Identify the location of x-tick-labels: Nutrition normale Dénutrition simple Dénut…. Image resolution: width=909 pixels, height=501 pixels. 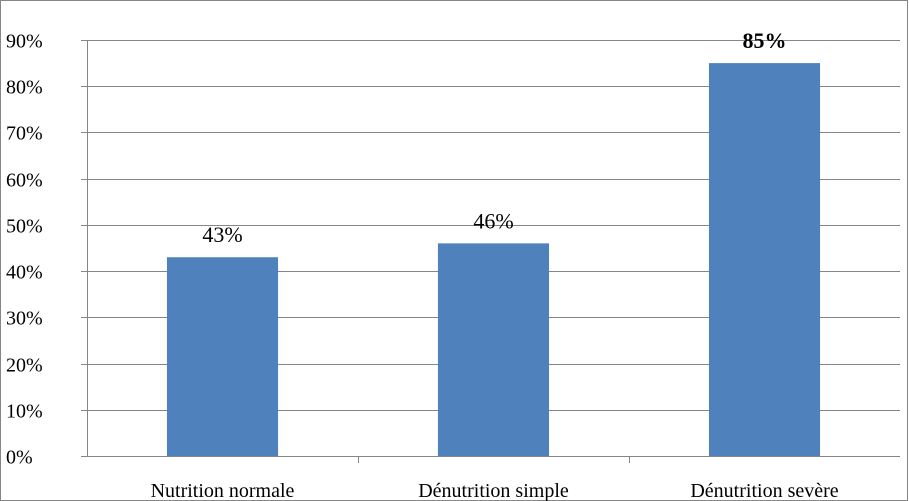
(495, 490).